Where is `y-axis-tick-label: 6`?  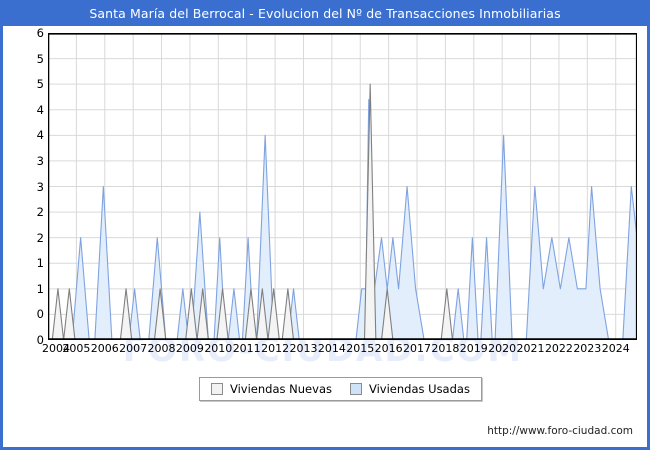
y-axis-tick-label: 6 is located at coordinates (40, 33).